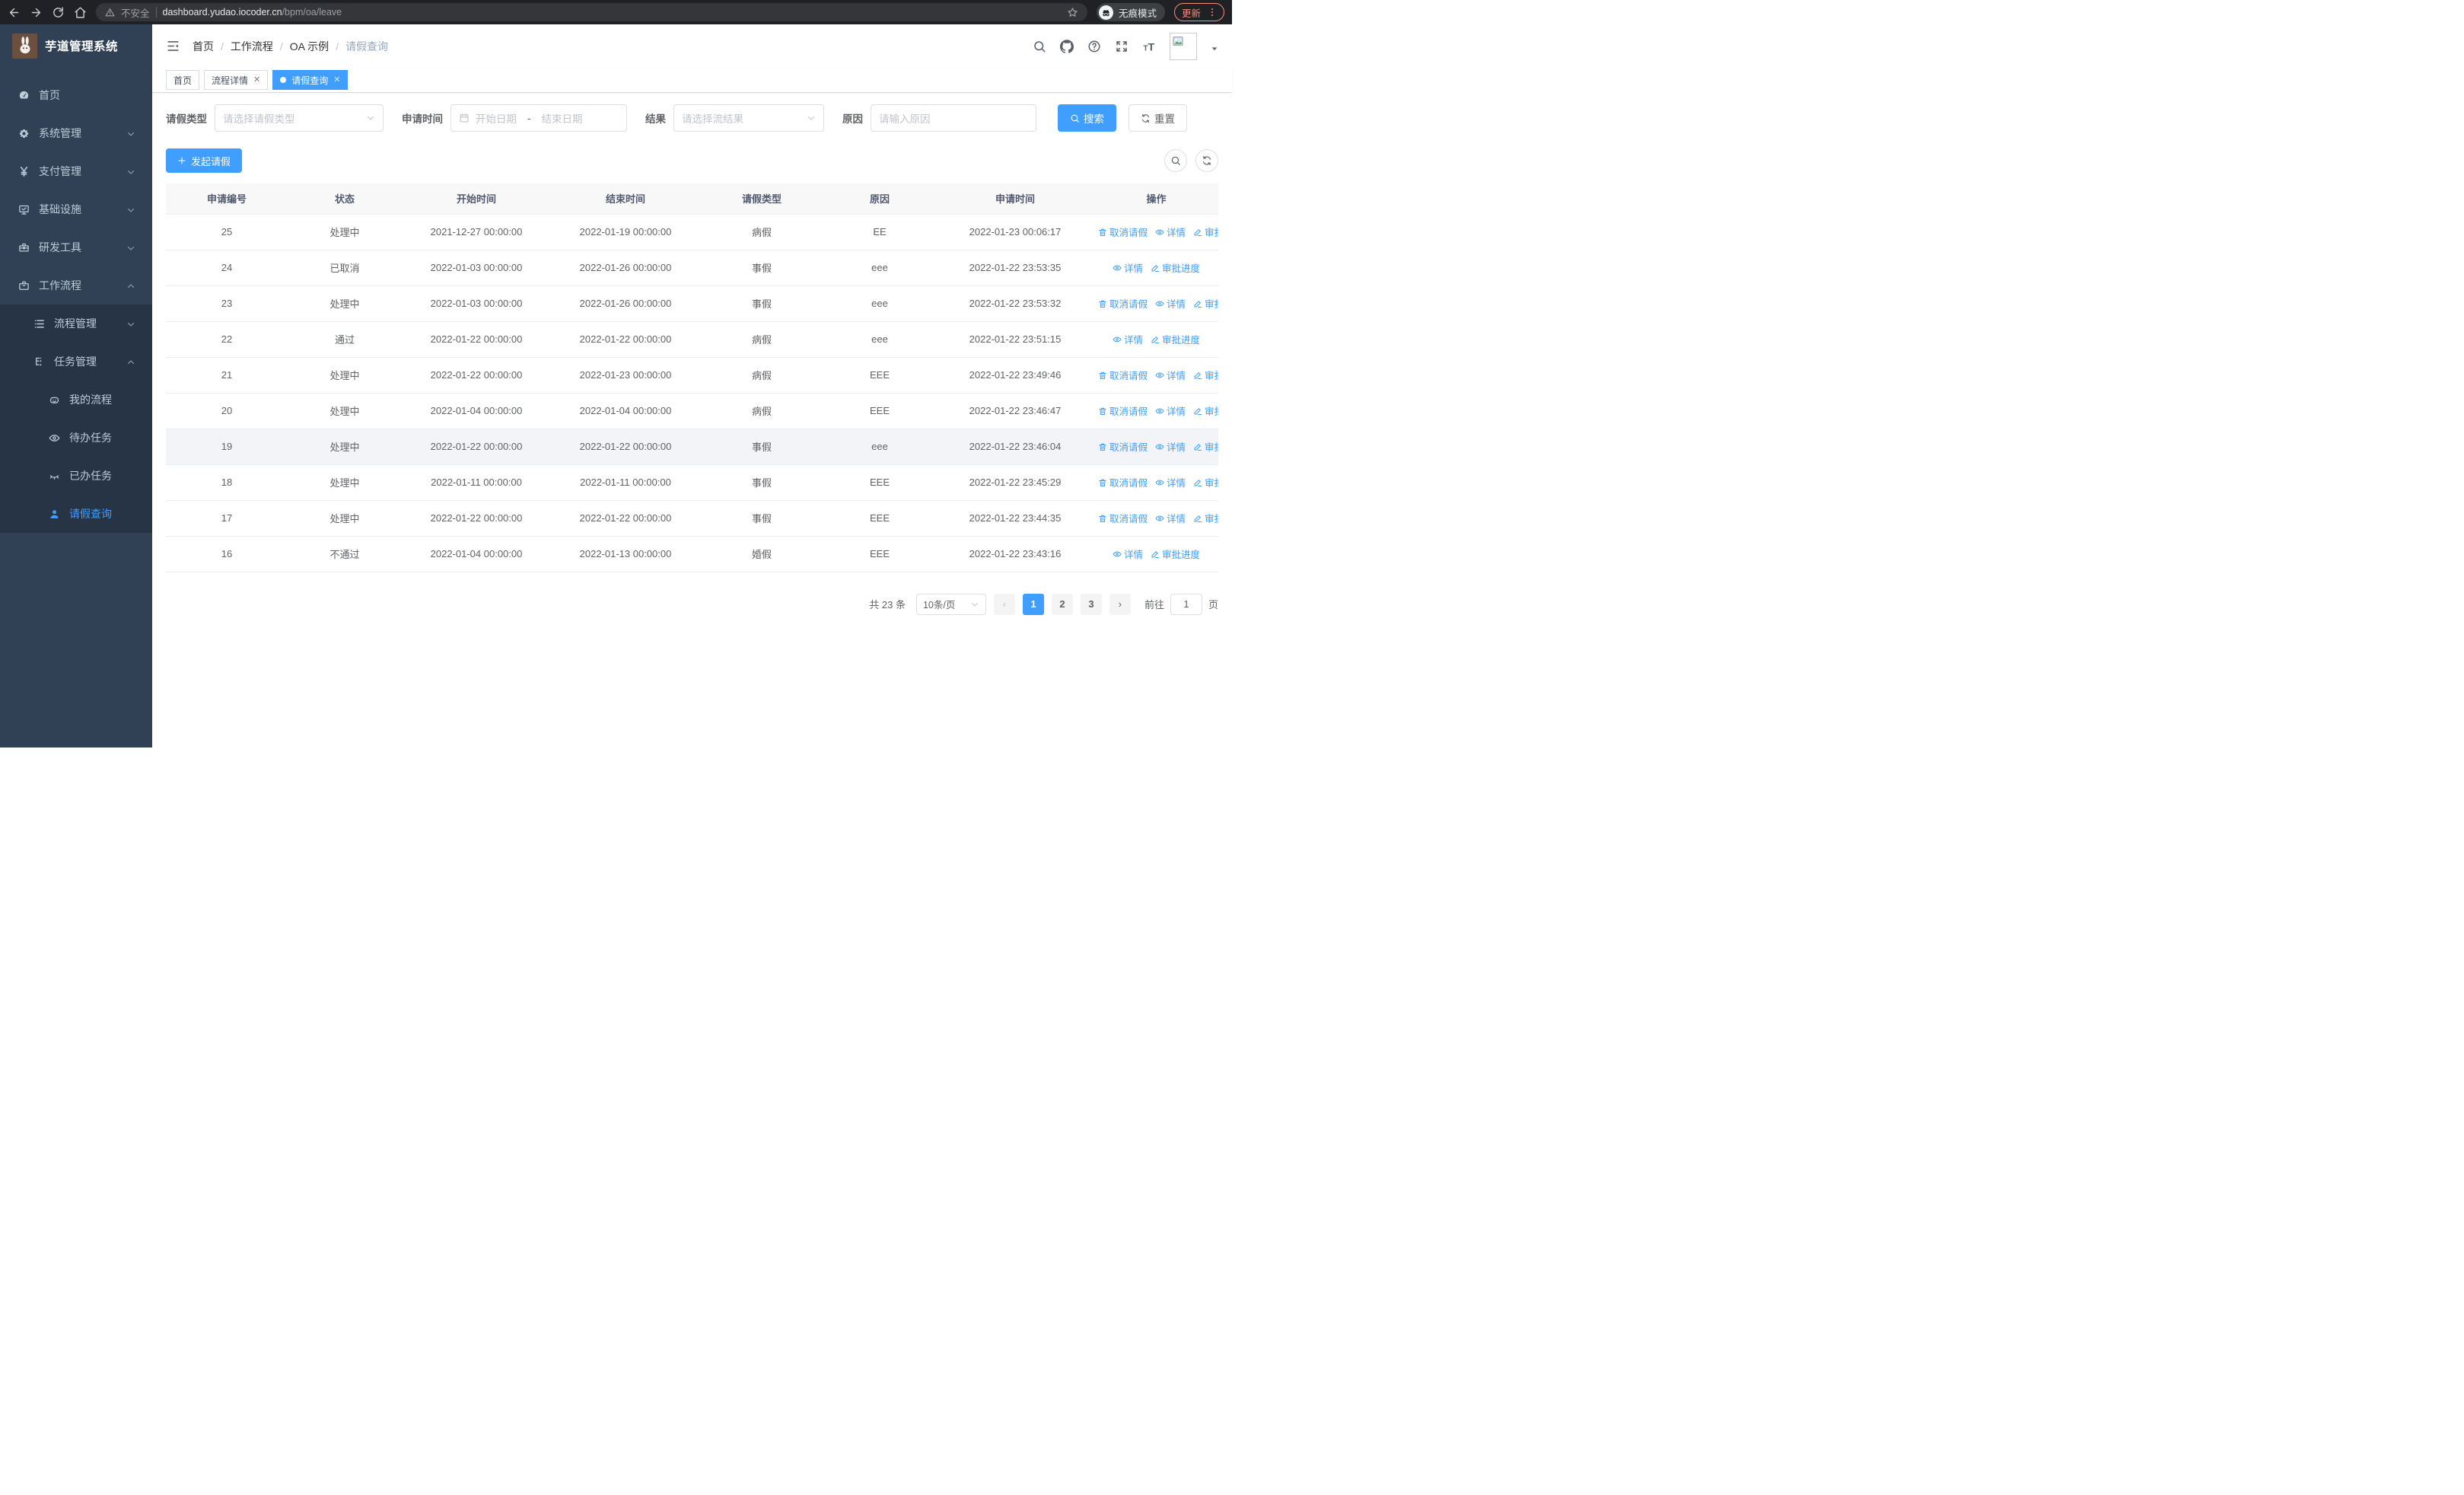 The height and width of the screenshot is (1495, 2464). Describe the element at coordinates (309, 47) in the screenshot. I see `breadcrumb-OA 示例: OA 示例` at that location.